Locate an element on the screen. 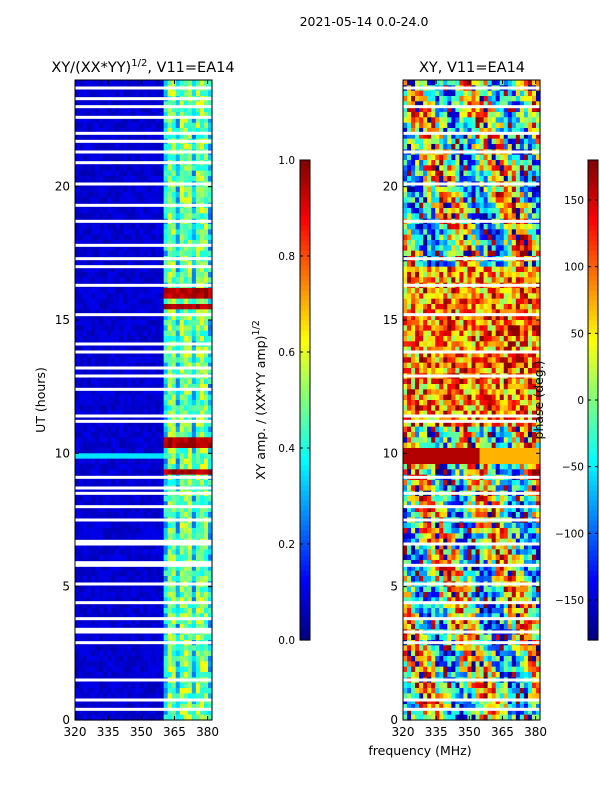 Image resolution: width=600 pixels, height=800 pixels. y-tick-label: 10 is located at coordinates (62, 453).